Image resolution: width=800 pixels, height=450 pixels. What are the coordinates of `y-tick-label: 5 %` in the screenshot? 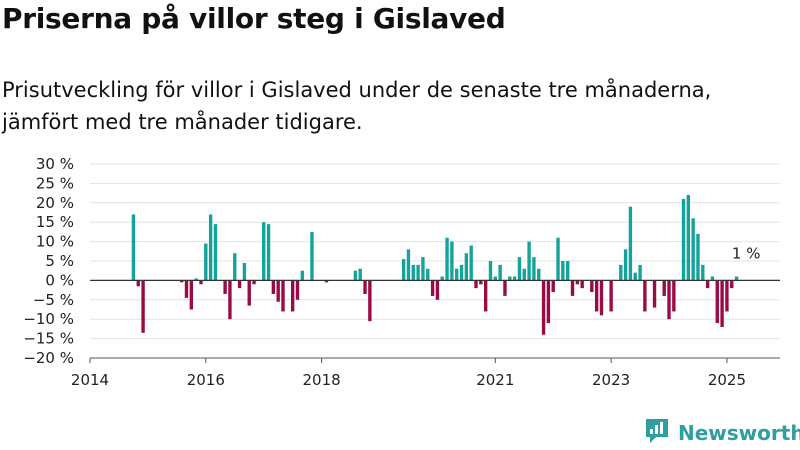 It's located at (59, 261).